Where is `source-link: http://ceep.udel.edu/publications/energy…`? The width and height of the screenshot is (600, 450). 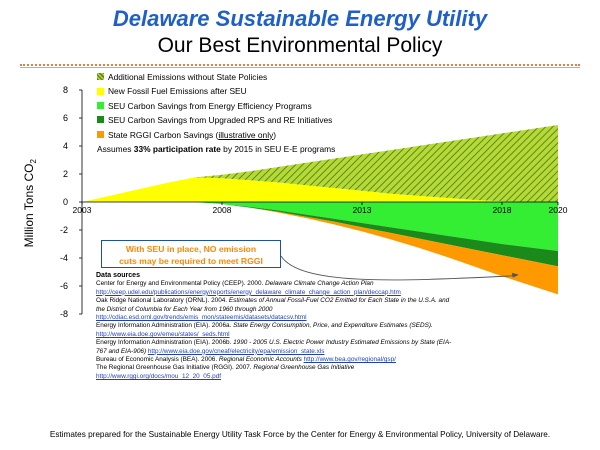 source-link: http://ceep.udel.edu/publications/energy… is located at coordinates (248, 292).